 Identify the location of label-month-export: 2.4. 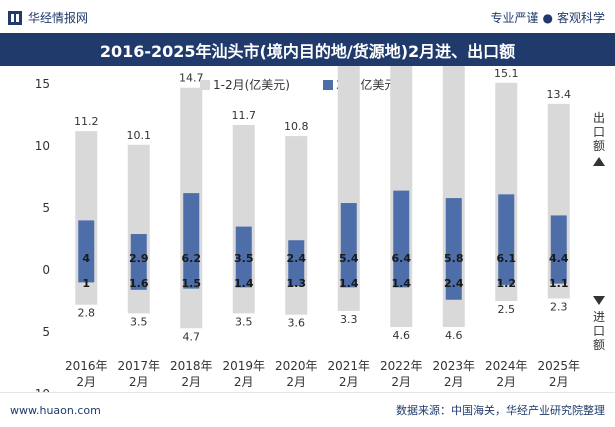
(297, 258).